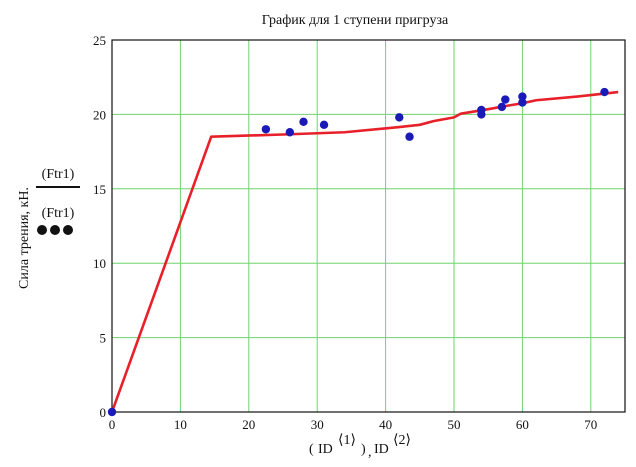 Image resolution: width=636 pixels, height=467 pixels. What do you see at coordinates (99, 189) in the screenshot?
I see `y-tick-label-3: 15` at bounding box center [99, 189].